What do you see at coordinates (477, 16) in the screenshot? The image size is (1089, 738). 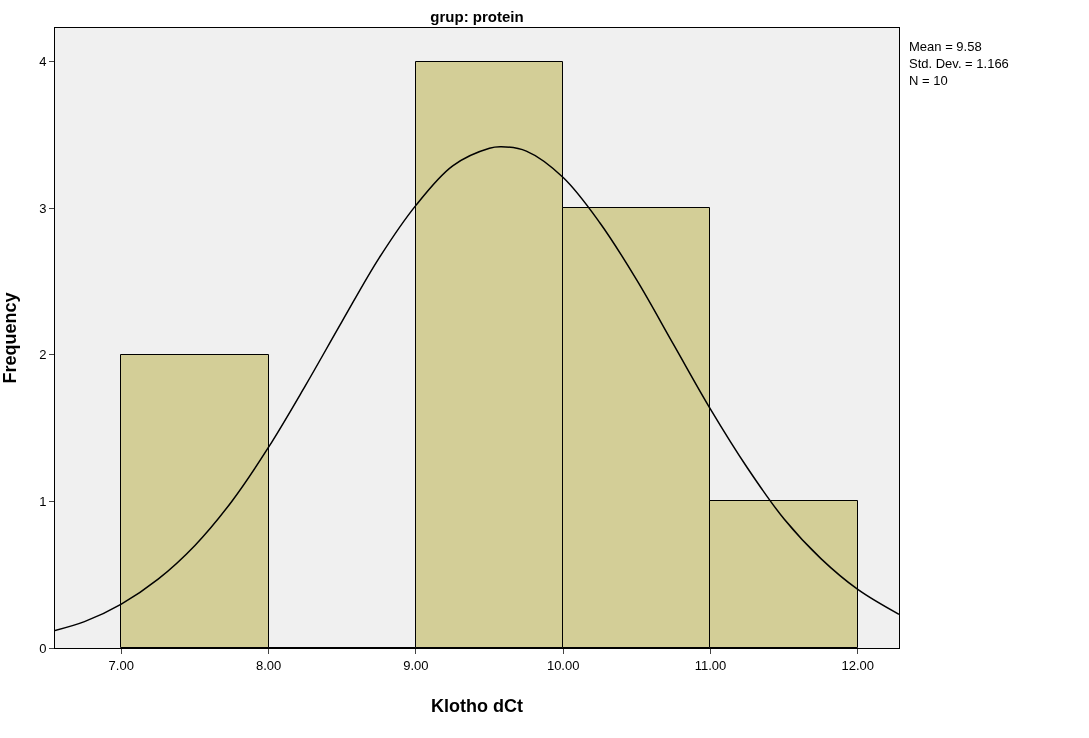 I see `chart-title: grup: protein` at bounding box center [477, 16].